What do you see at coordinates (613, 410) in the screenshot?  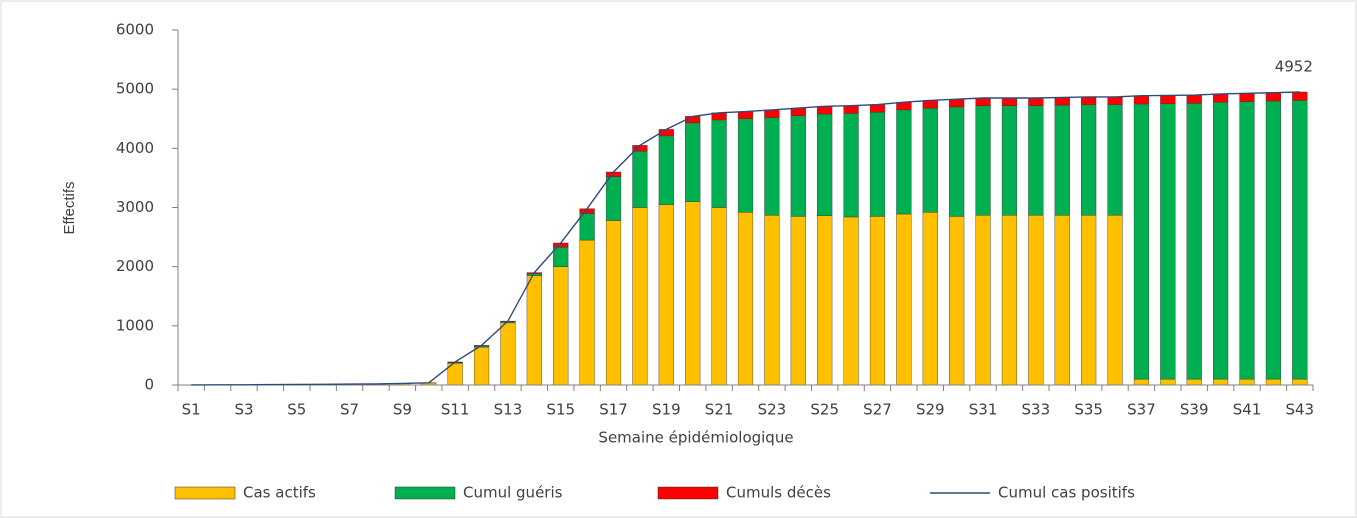 I see `x-tick-label: S17` at bounding box center [613, 410].